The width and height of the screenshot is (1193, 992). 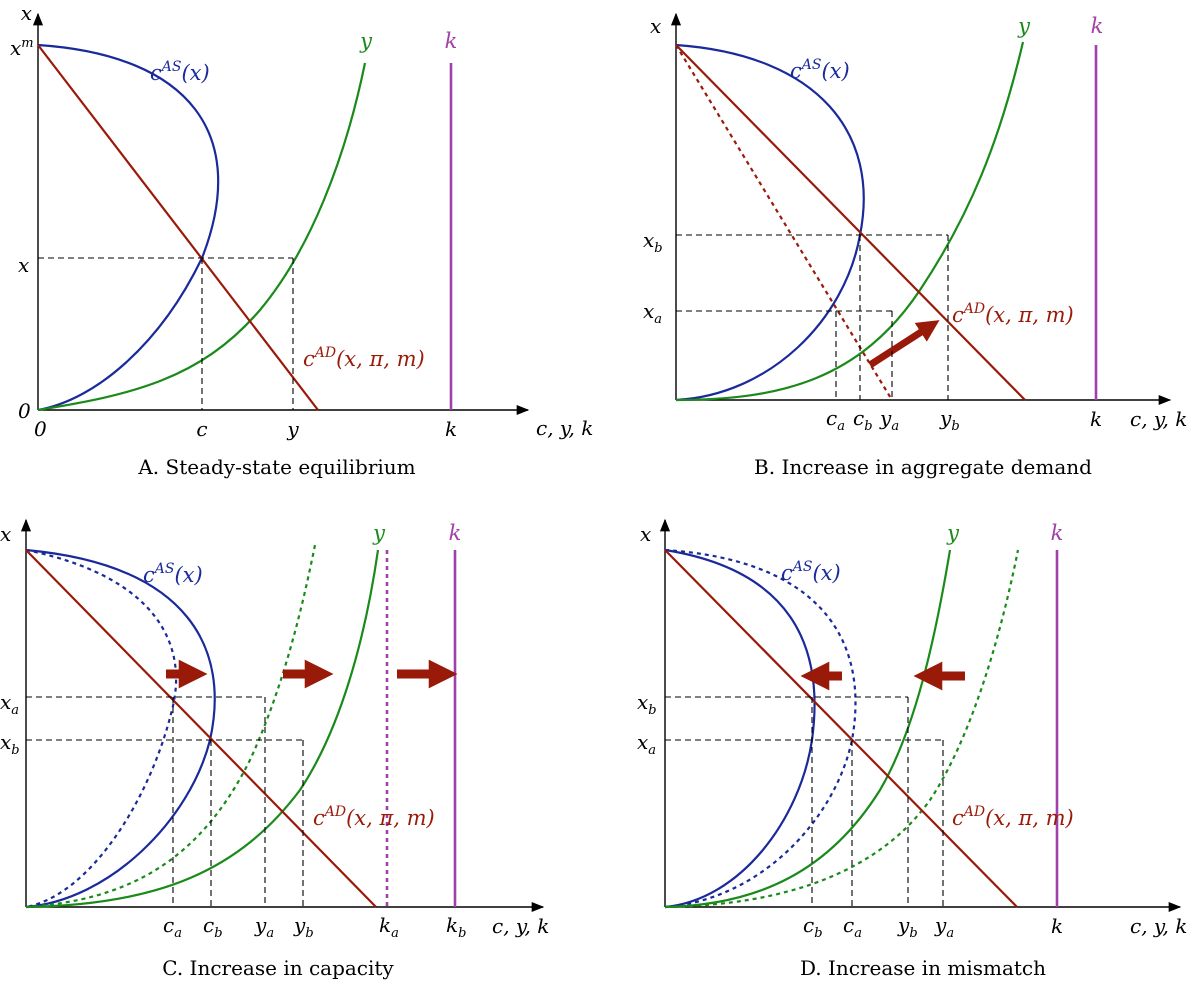 What do you see at coordinates (278, 968) in the screenshot?
I see `panel-c-caption: C. Increase in capacity` at bounding box center [278, 968].